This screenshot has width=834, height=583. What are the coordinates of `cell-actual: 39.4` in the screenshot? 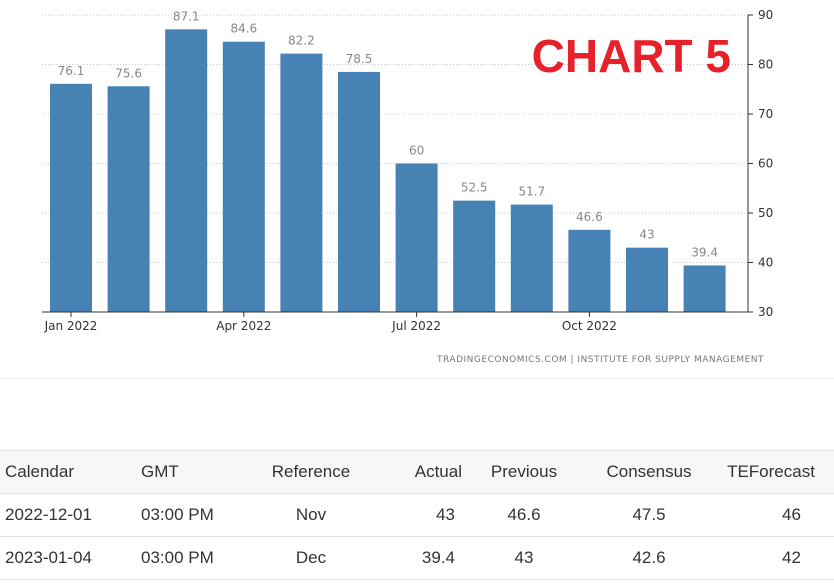 It's located at (418, 558).